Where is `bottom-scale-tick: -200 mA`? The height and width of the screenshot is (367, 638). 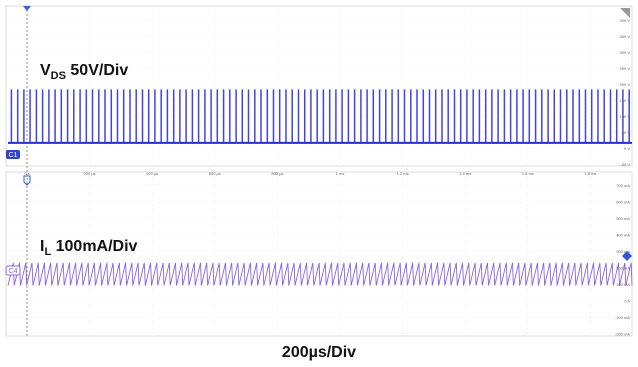
bottom-scale-tick: -200 mA is located at coordinates (622, 334).